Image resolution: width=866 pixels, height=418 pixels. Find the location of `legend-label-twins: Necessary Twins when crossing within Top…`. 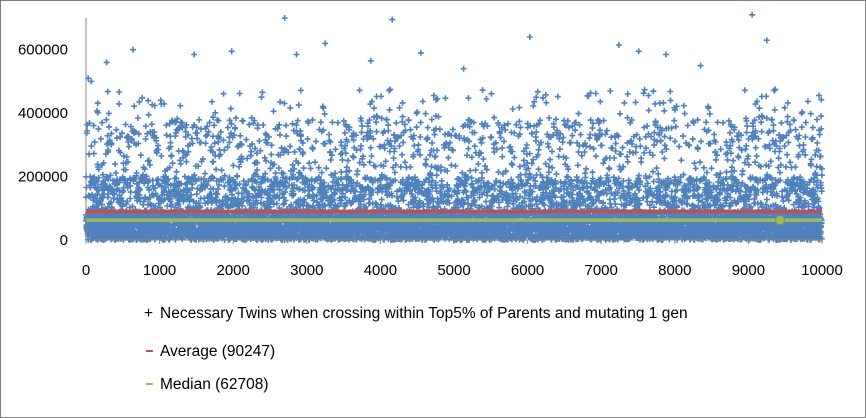

legend-label-twins: Necessary Twins when crossing within Top… is located at coordinates (424, 313).